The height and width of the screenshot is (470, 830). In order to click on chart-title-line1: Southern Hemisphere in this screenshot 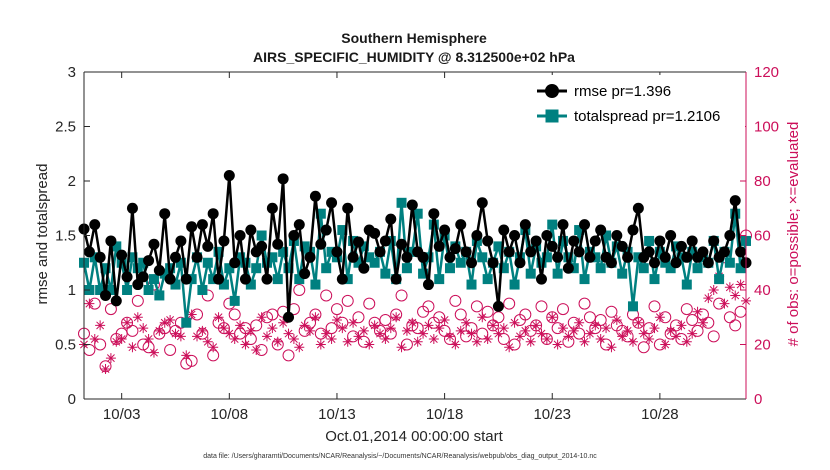, I will do `click(414, 38)`.